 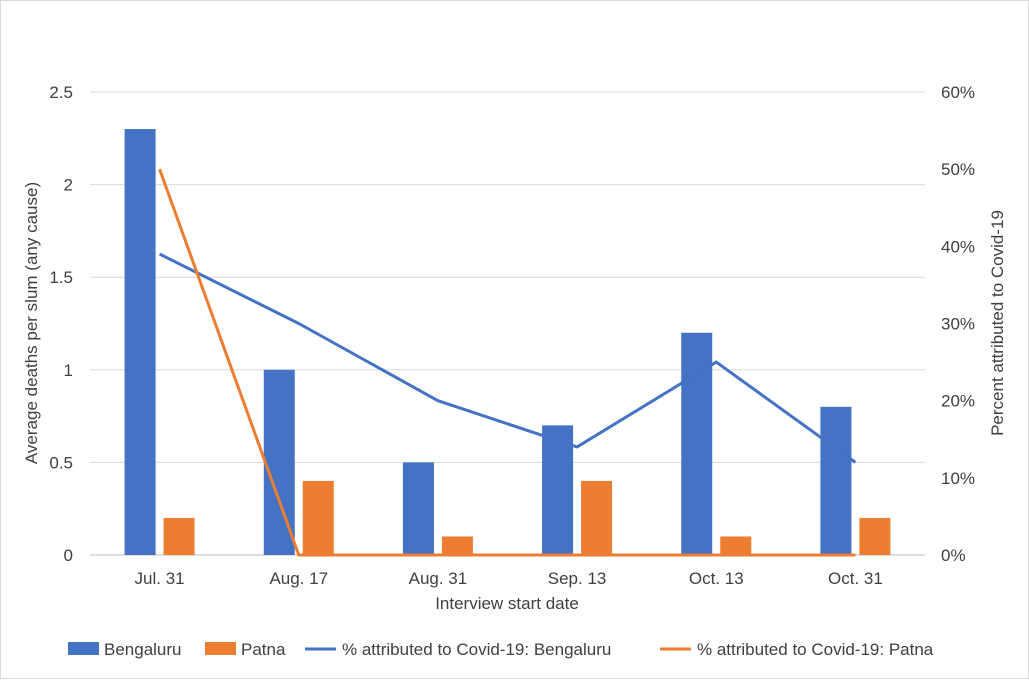 What do you see at coordinates (68, 185) in the screenshot?
I see `y-tick-label: 2` at bounding box center [68, 185].